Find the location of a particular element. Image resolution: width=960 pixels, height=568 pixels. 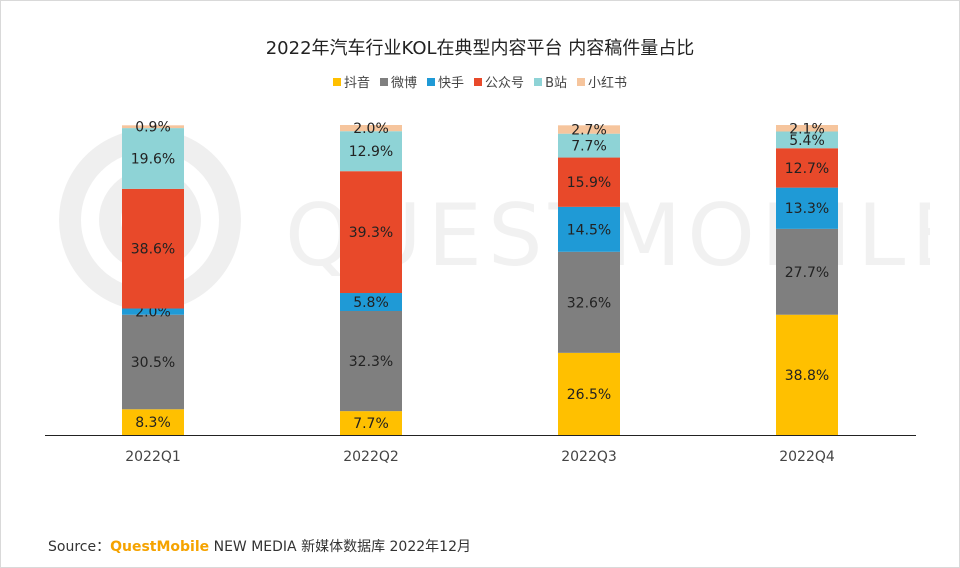

x-tick-label: 2022Q4 is located at coordinates (807, 457).